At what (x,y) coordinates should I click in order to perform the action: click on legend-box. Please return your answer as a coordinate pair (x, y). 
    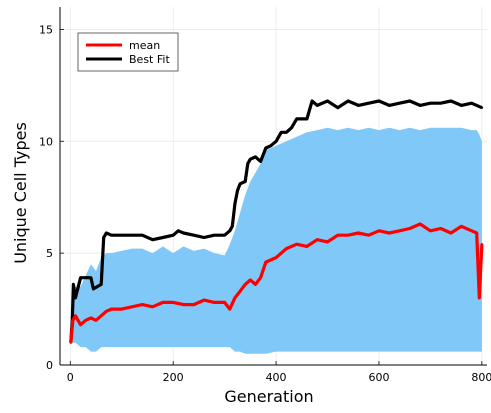
    Looking at the image, I should click on (128, 52).